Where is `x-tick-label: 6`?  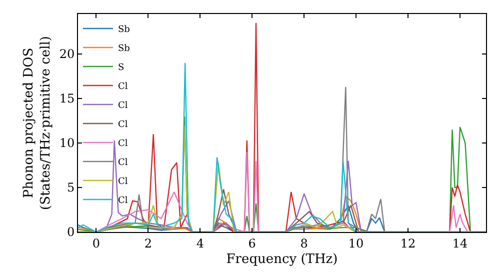
x-tick-label: 6 is located at coordinates (252, 243).